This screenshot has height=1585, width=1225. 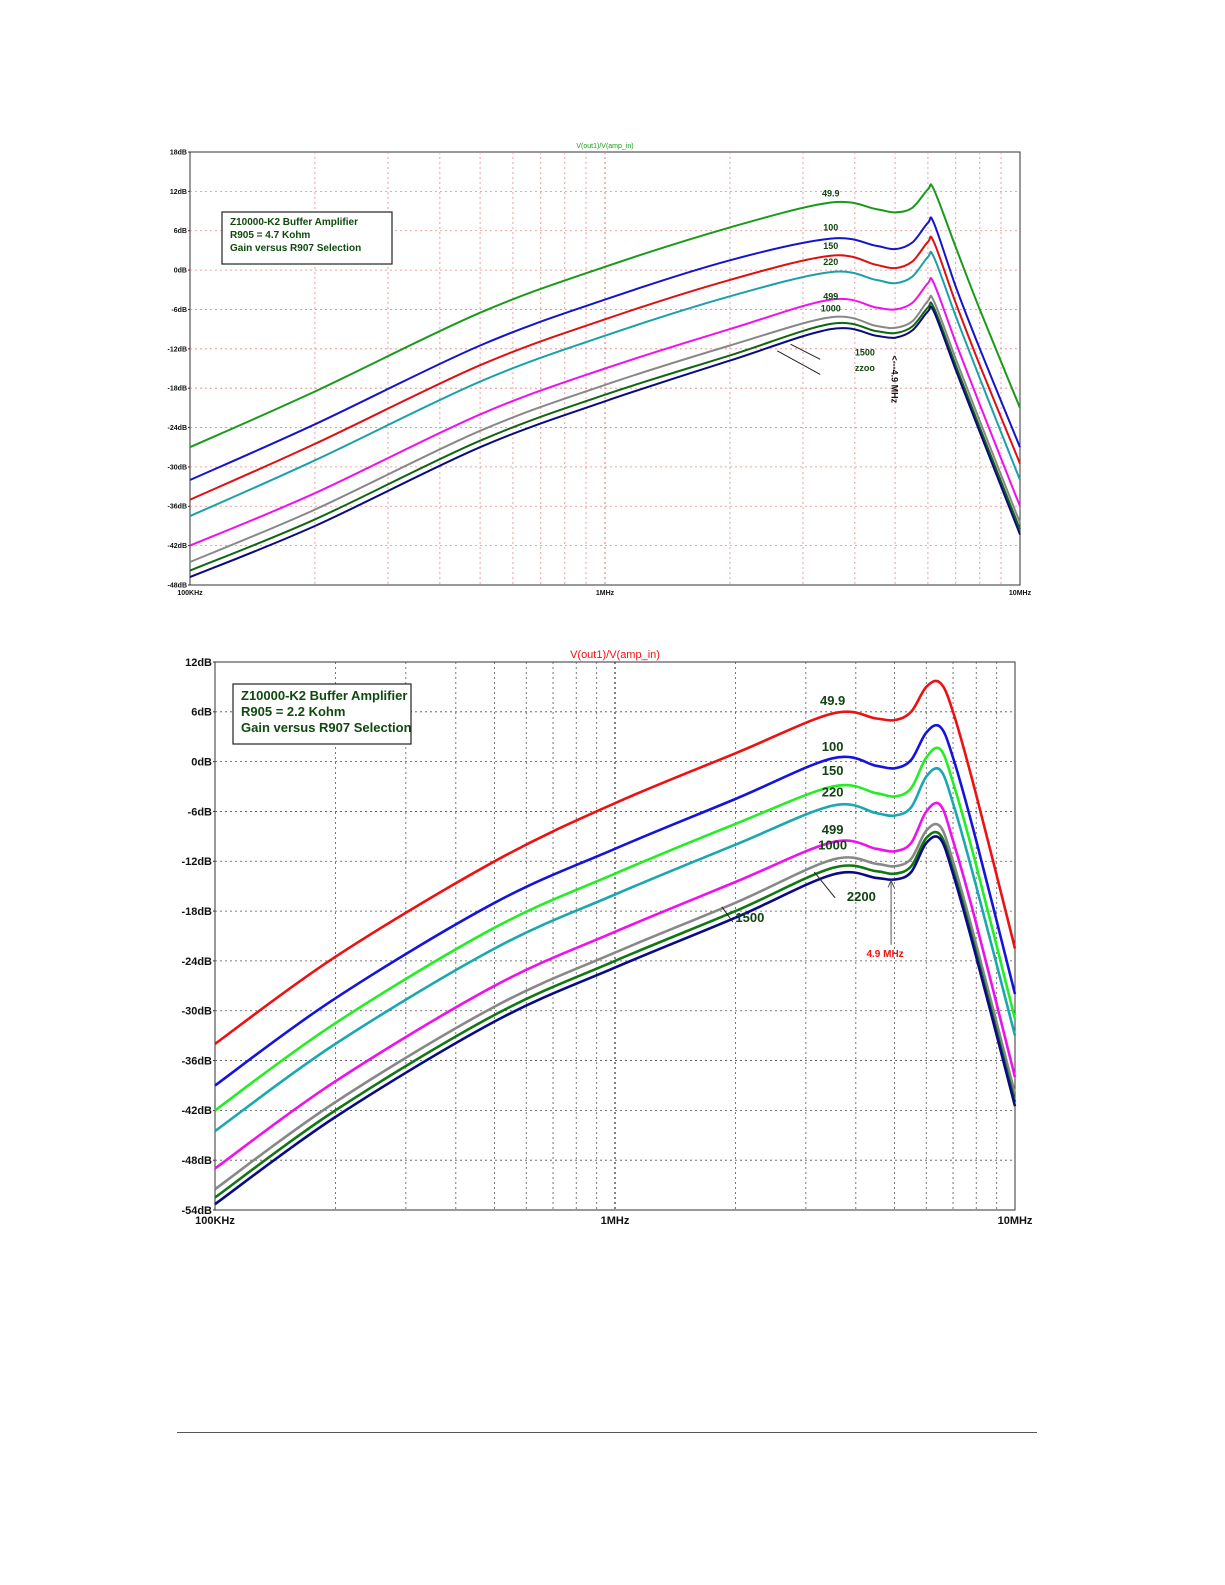 What do you see at coordinates (865, 368) in the screenshot?
I see `series-label: zzoo` at bounding box center [865, 368].